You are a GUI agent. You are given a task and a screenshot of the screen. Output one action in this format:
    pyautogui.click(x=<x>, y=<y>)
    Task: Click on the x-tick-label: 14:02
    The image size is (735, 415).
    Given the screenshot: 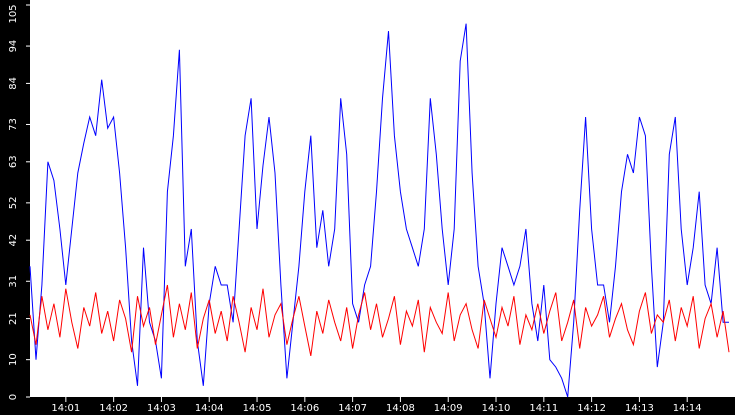 What is the action you would take?
    pyautogui.click(x=113, y=408)
    